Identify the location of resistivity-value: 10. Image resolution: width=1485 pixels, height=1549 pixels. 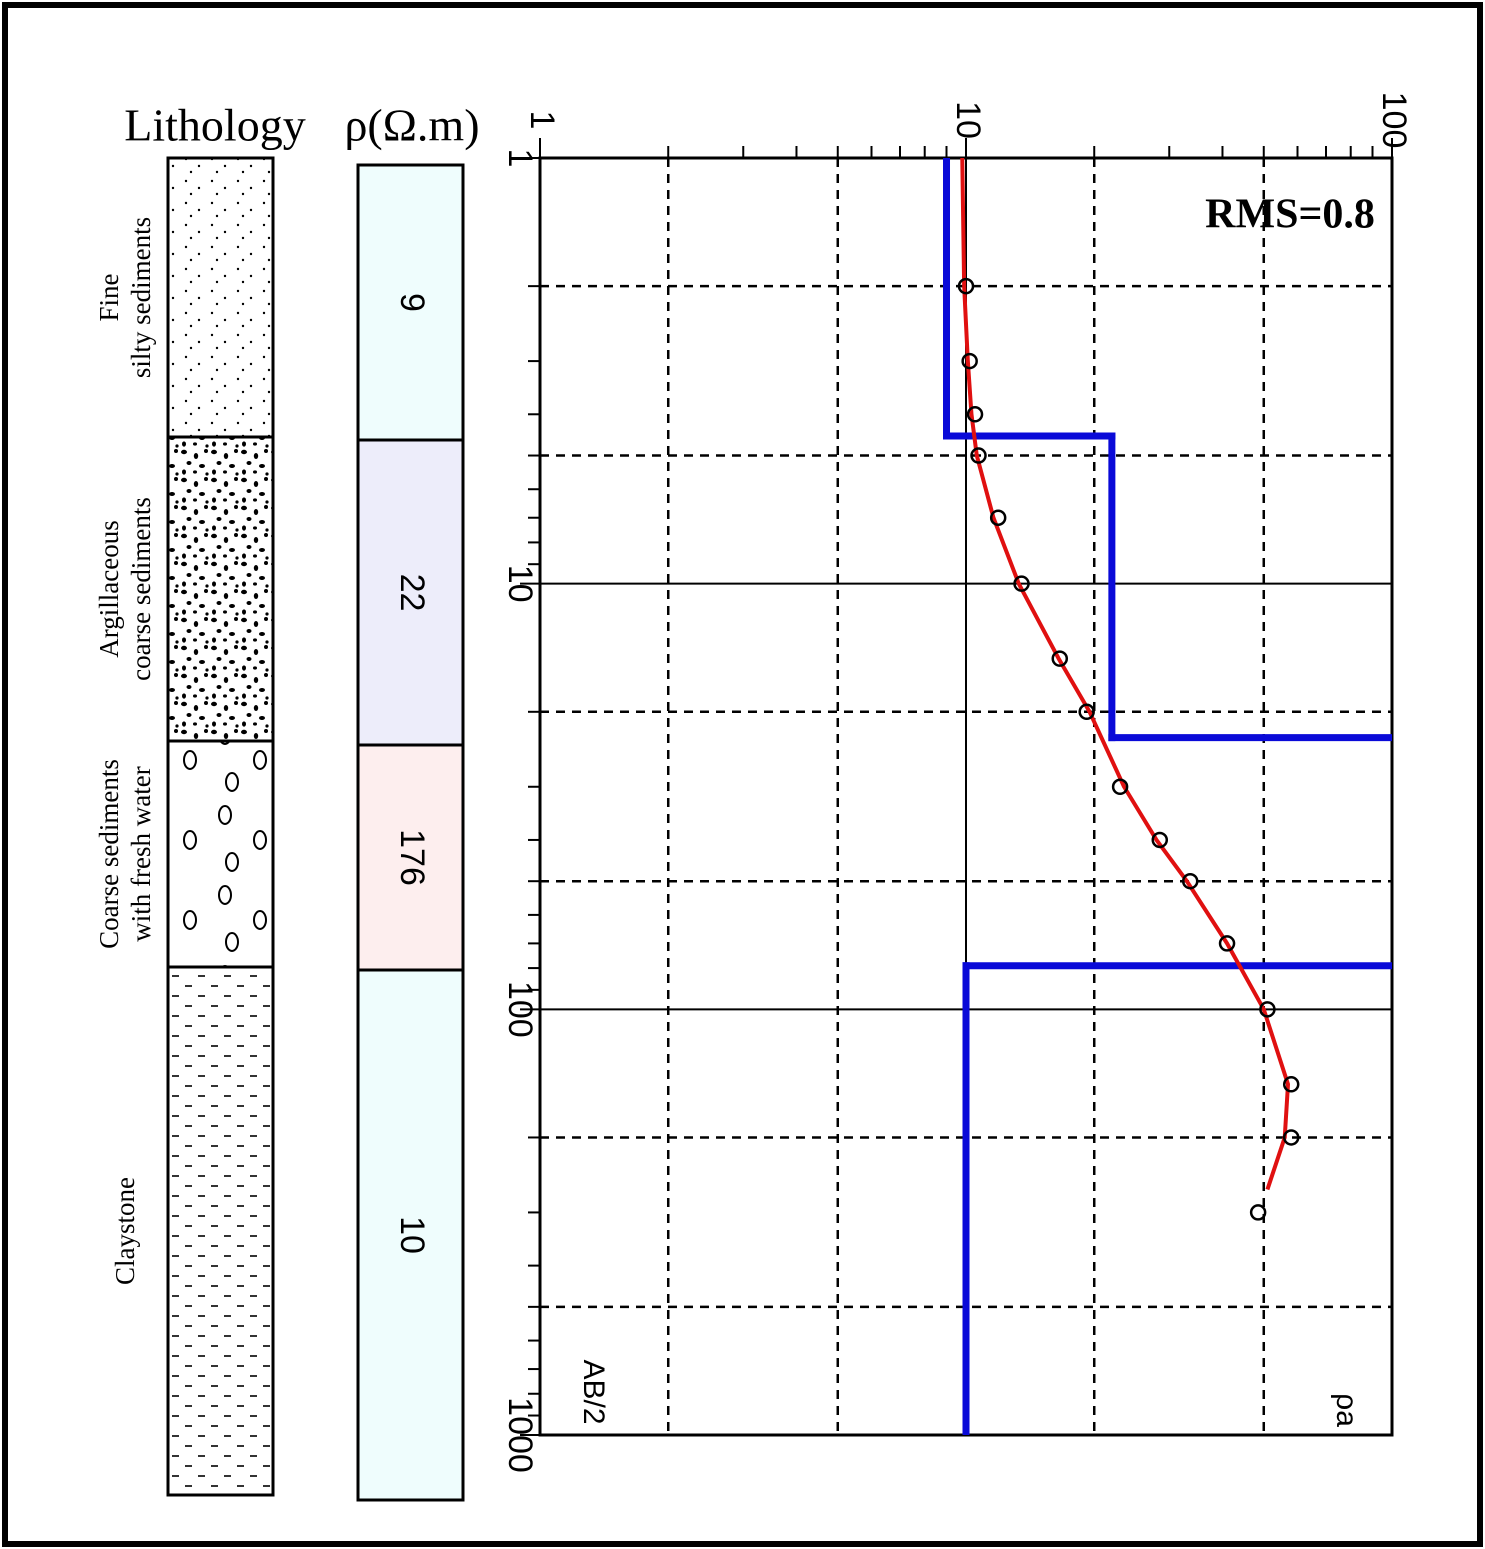
(412, 1235).